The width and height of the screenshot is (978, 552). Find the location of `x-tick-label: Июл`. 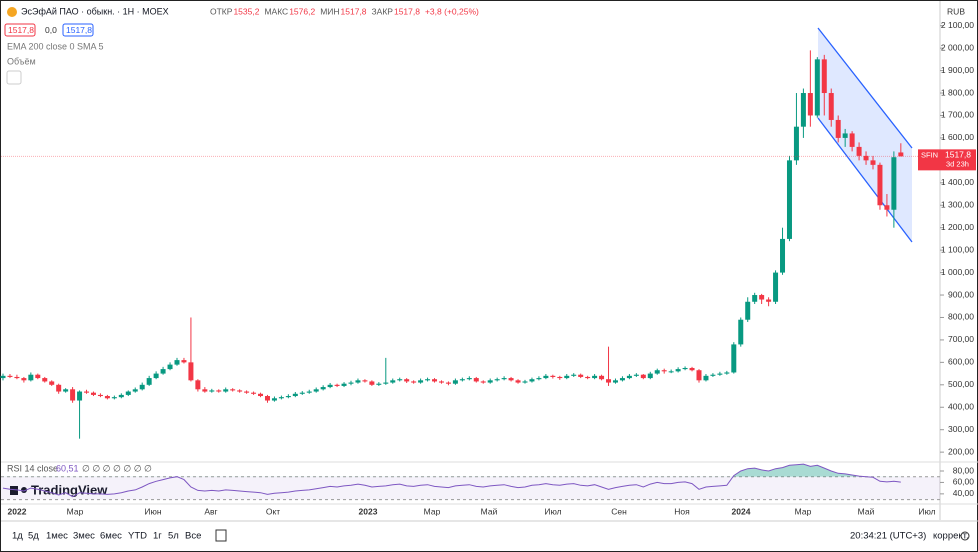

x-tick-label: Июл is located at coordinates (926, 511).